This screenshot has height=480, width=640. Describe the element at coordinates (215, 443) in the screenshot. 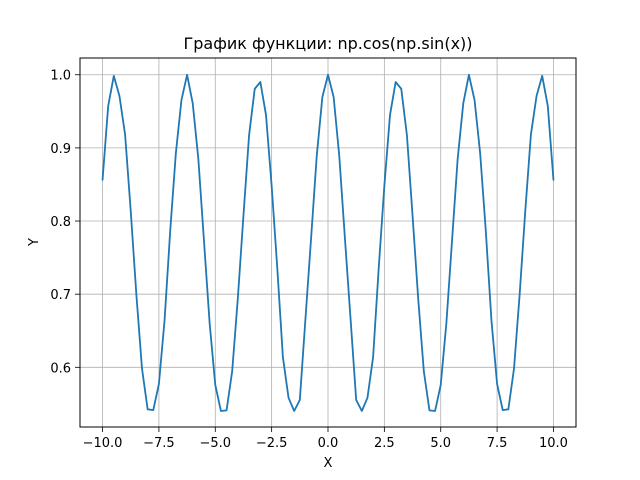

I see `x-tick-label: −5.0` at that location.